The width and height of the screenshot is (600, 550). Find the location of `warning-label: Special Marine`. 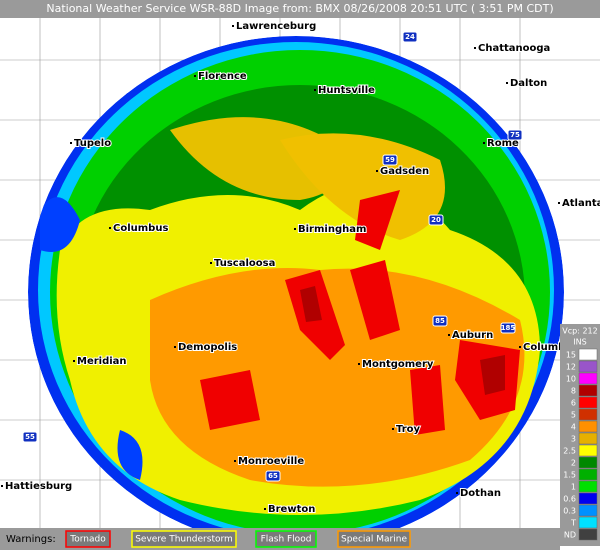

warning-label: Special Marine is located at coordinates (374, 540).